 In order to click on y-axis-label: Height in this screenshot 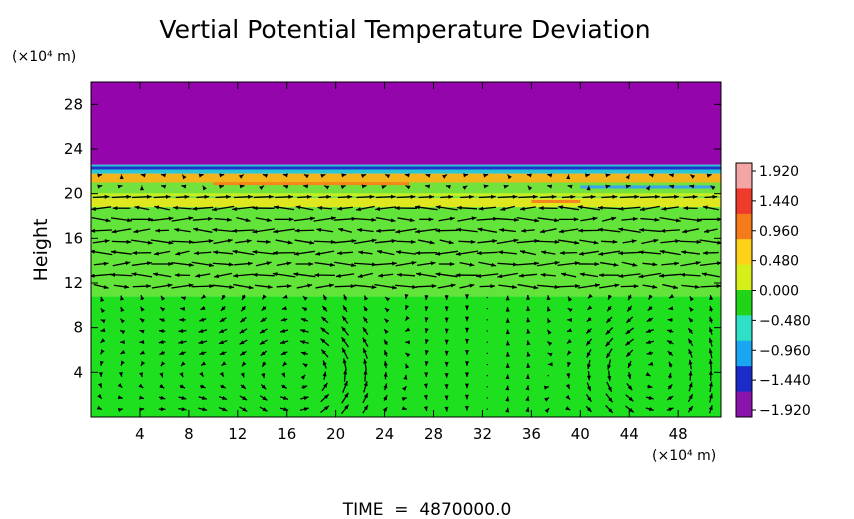, I will do `click(41, 250)`.